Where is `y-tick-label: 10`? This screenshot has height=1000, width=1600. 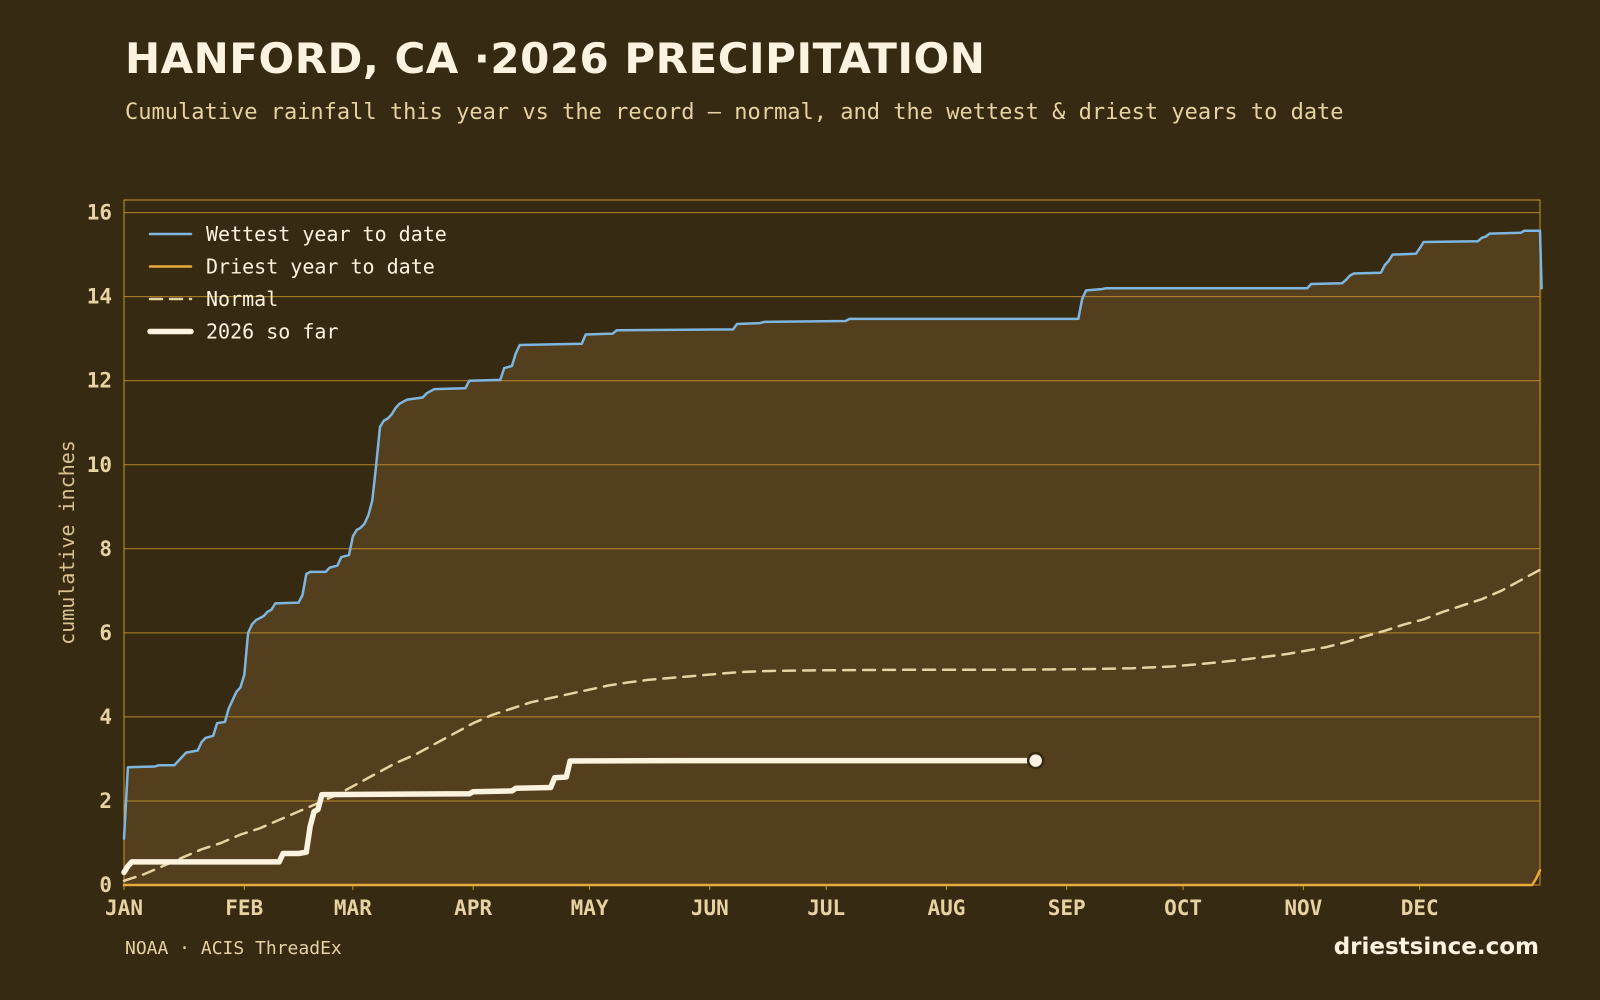
y-tick-label: 10 is located at coordinates (99, 465).